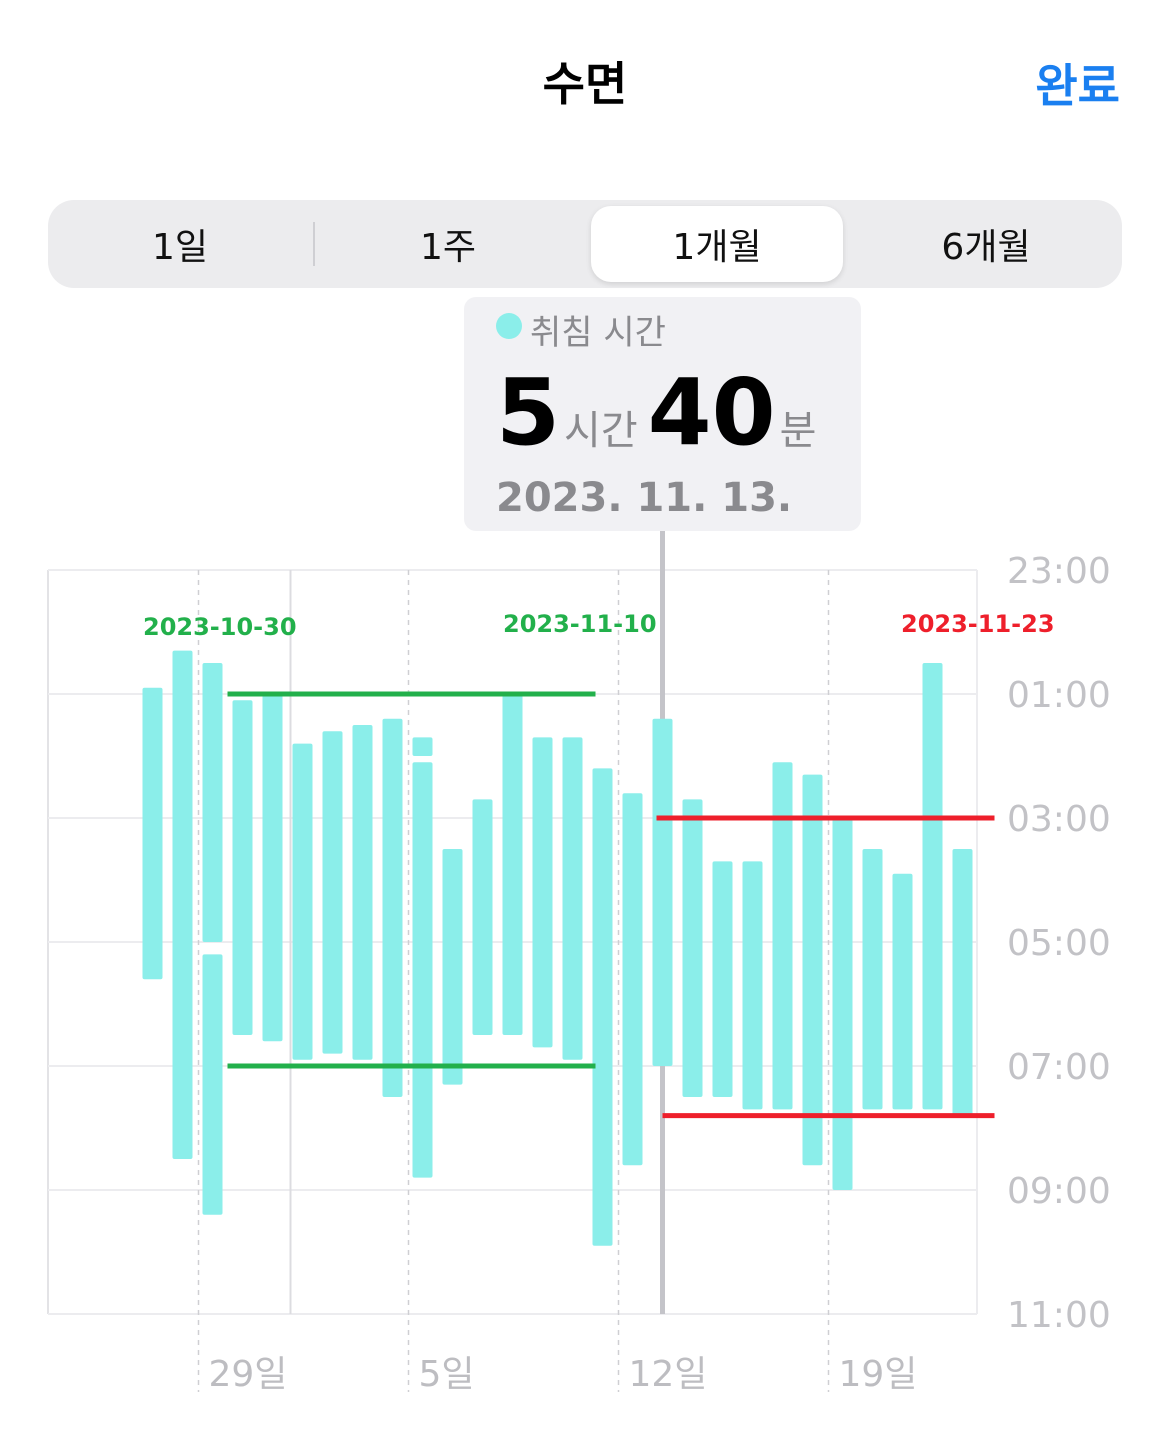 This screenshot has width=1170, height=1431. I want to click on y-tick-label: 03:00, so click(1059, 819).